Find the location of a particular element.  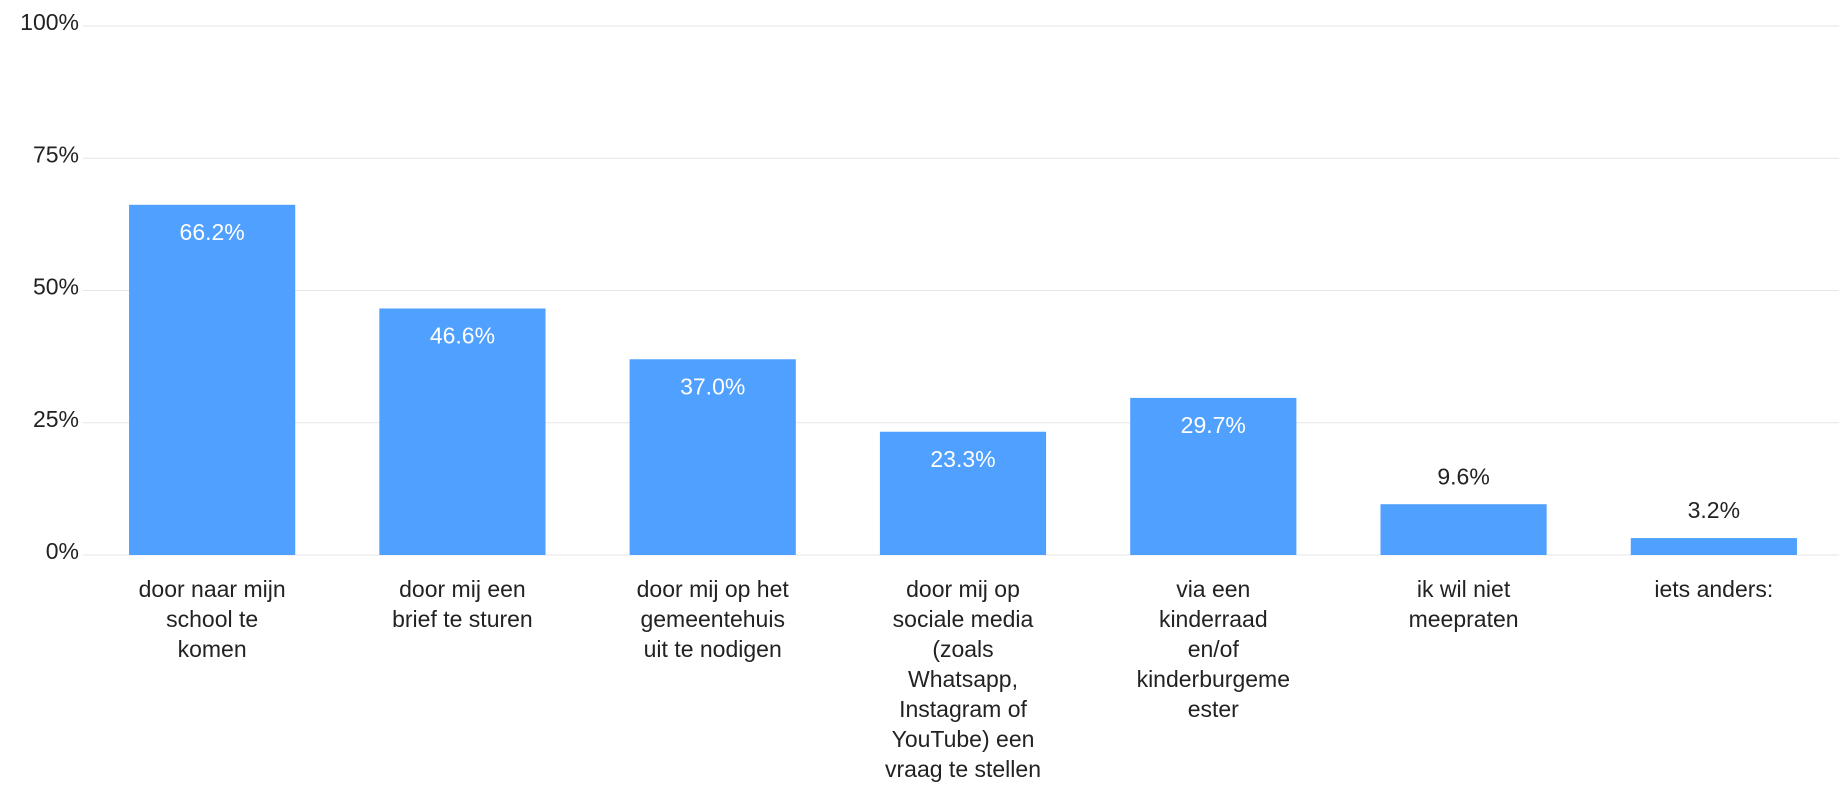

x-tick-label: YouTube) een is located at coordinates (963, 739).